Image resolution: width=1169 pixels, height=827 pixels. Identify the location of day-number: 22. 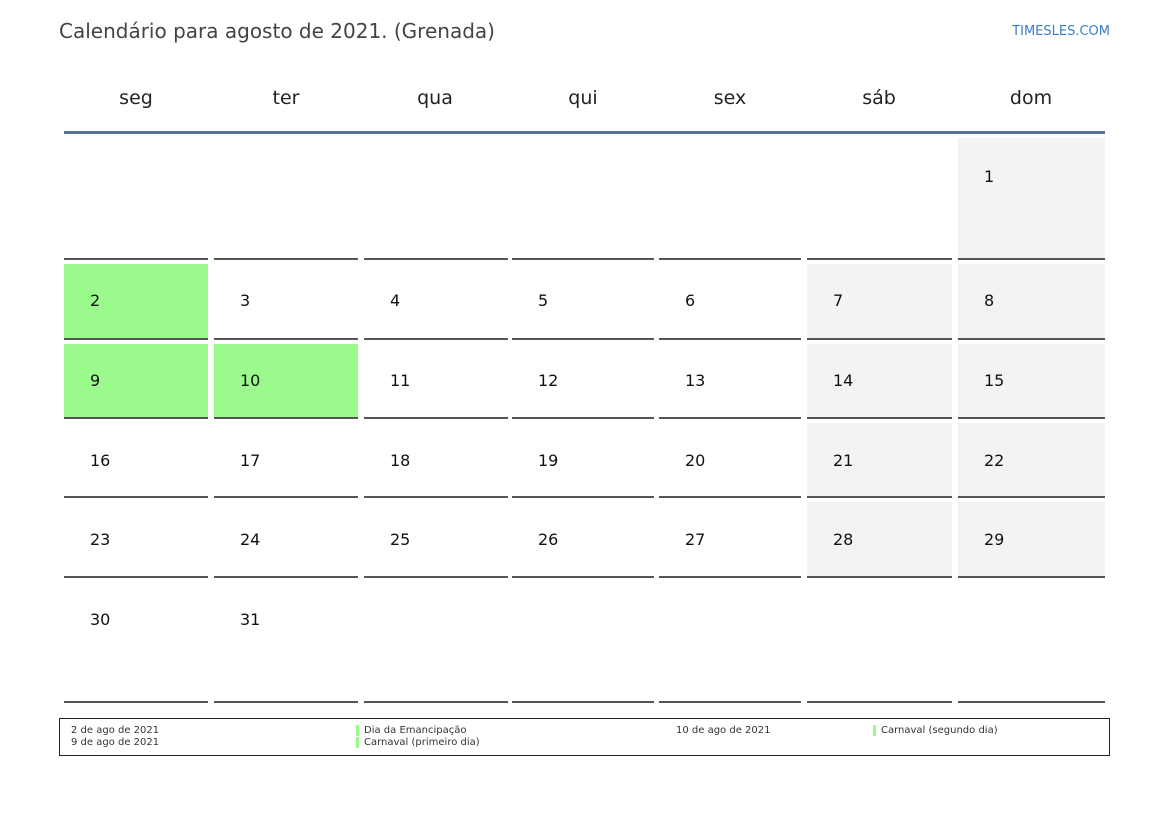
(994, 460).